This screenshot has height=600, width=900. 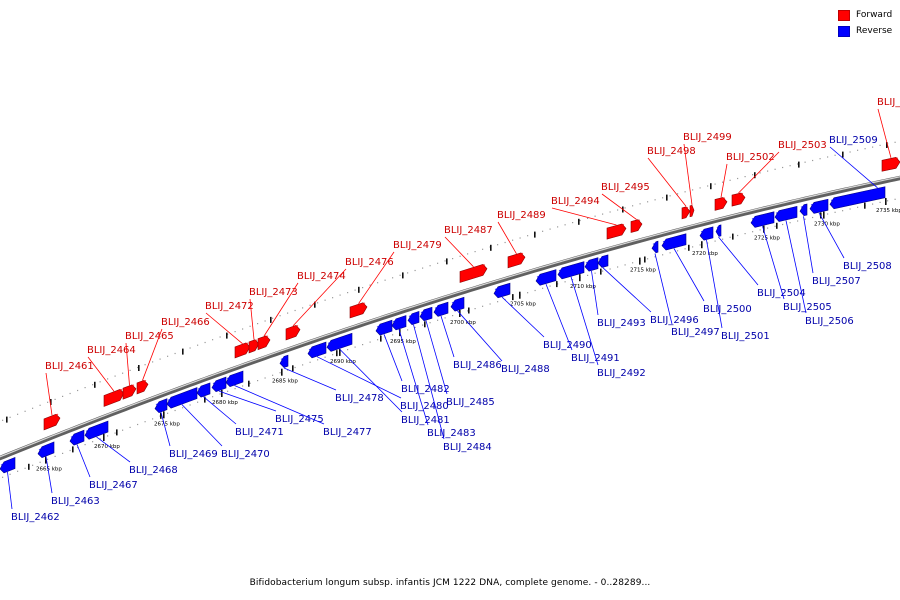 I want to click on gene-label: BLIJ_2485, so click(x=470, y=402).